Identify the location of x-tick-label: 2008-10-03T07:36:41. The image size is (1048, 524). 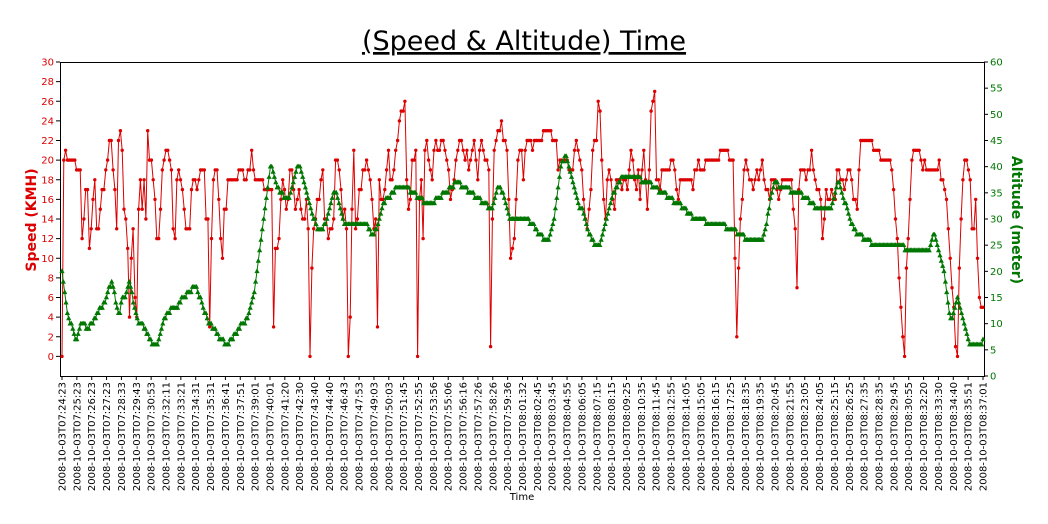
(226, 436).